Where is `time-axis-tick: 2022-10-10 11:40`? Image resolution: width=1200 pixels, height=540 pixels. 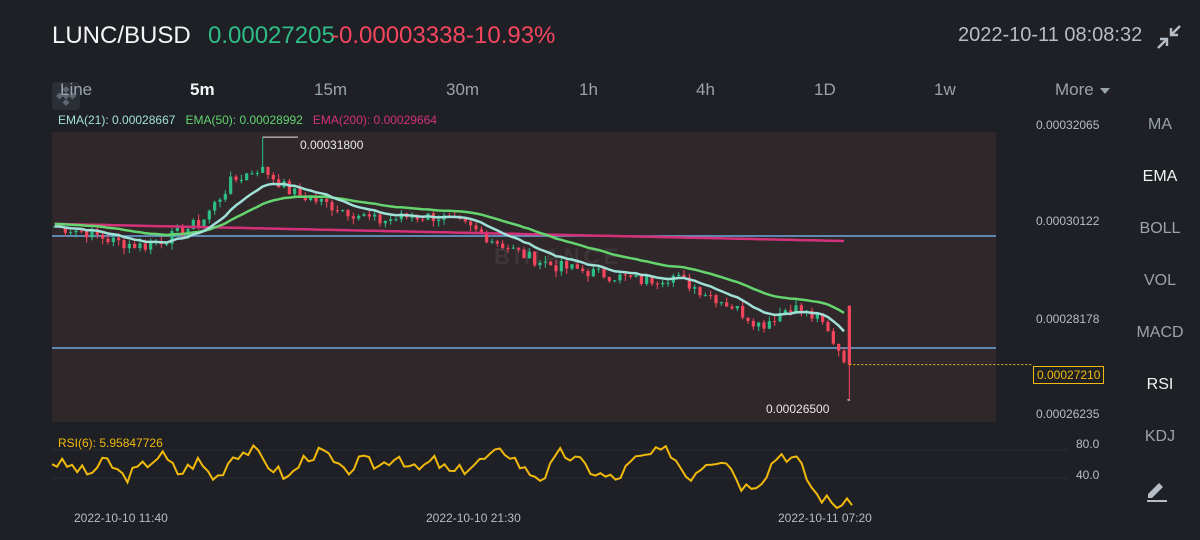
time-axis-tick: 2022-10-10 11:40 is located at coordinates (121, 518).